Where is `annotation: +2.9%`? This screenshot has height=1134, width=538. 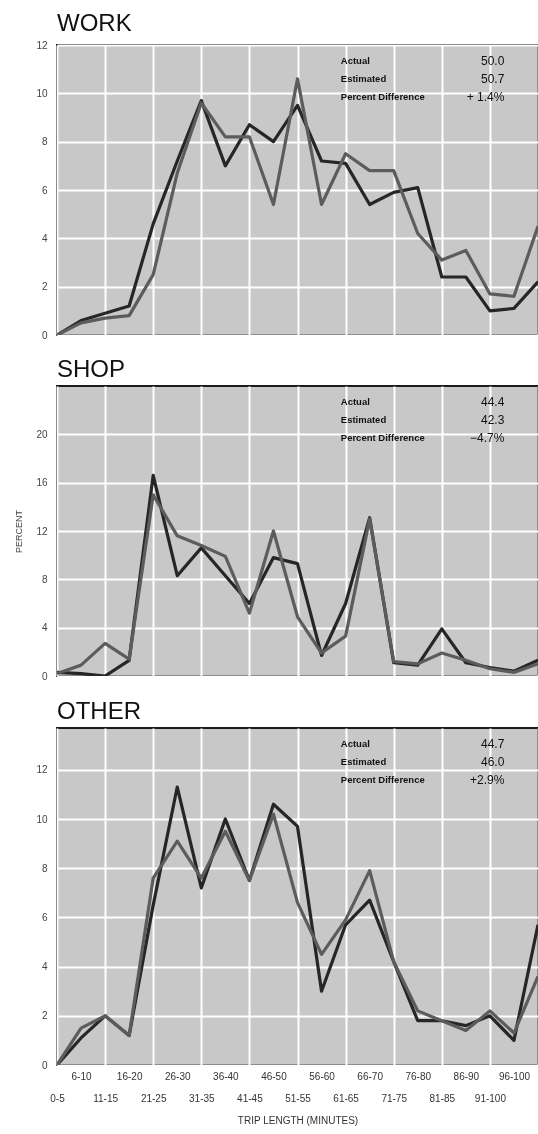
annotation: +2.9% is located at coordinates (487, 780).